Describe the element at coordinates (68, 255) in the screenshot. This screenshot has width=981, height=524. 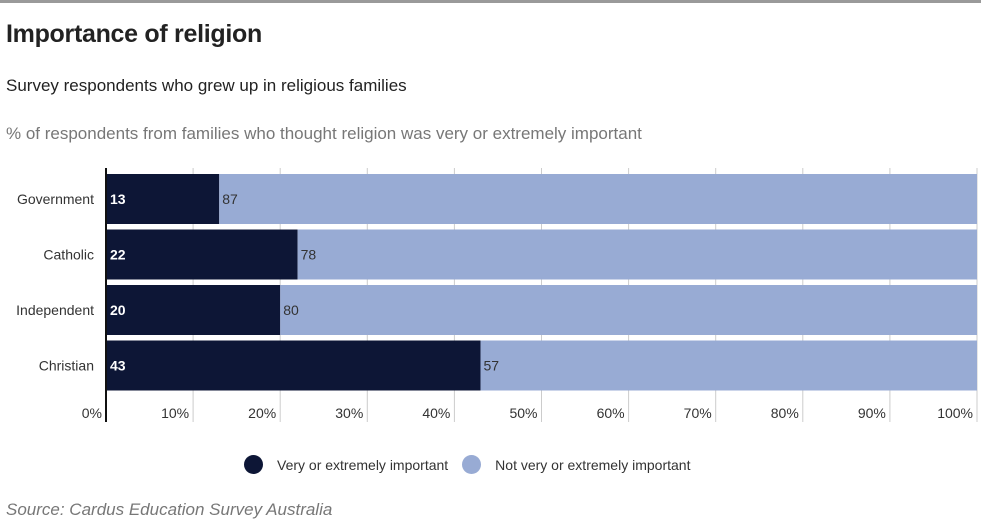
I see `category-label: Catholic` at that location.